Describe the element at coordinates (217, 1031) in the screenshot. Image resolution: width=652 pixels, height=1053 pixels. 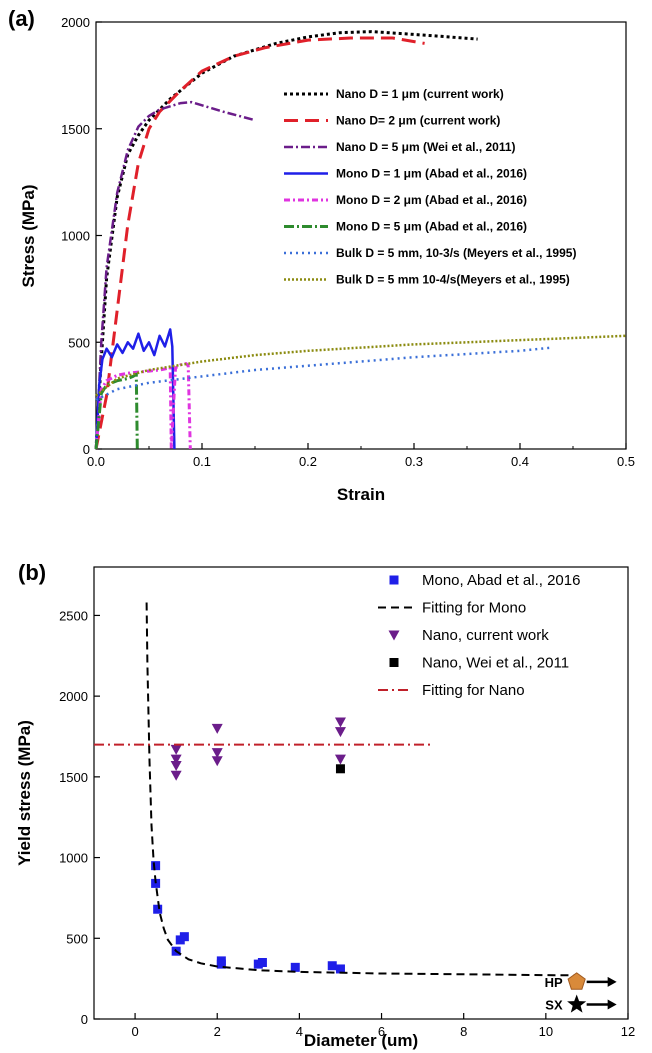
I see `x-tick-label: 2` at that location.